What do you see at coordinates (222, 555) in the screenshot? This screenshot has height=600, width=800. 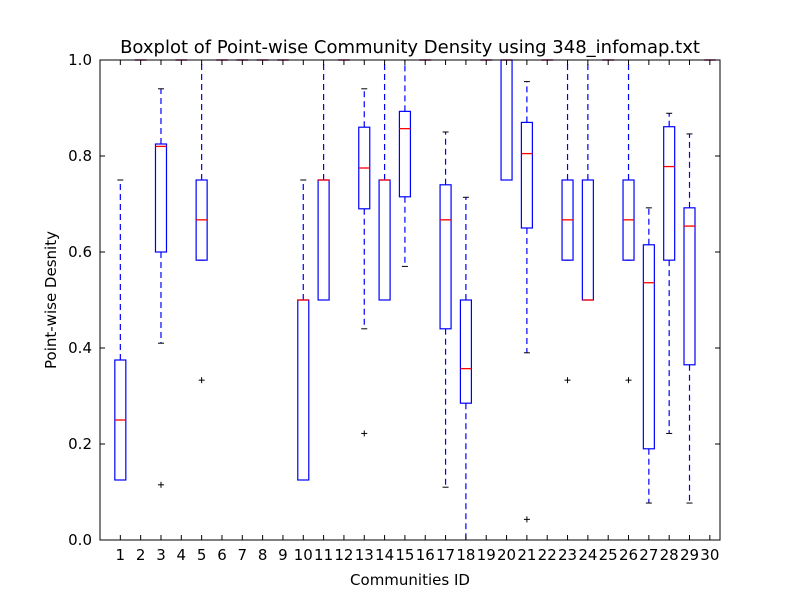 I see `x-tick-label: 6` at bounding box center [222, 555].